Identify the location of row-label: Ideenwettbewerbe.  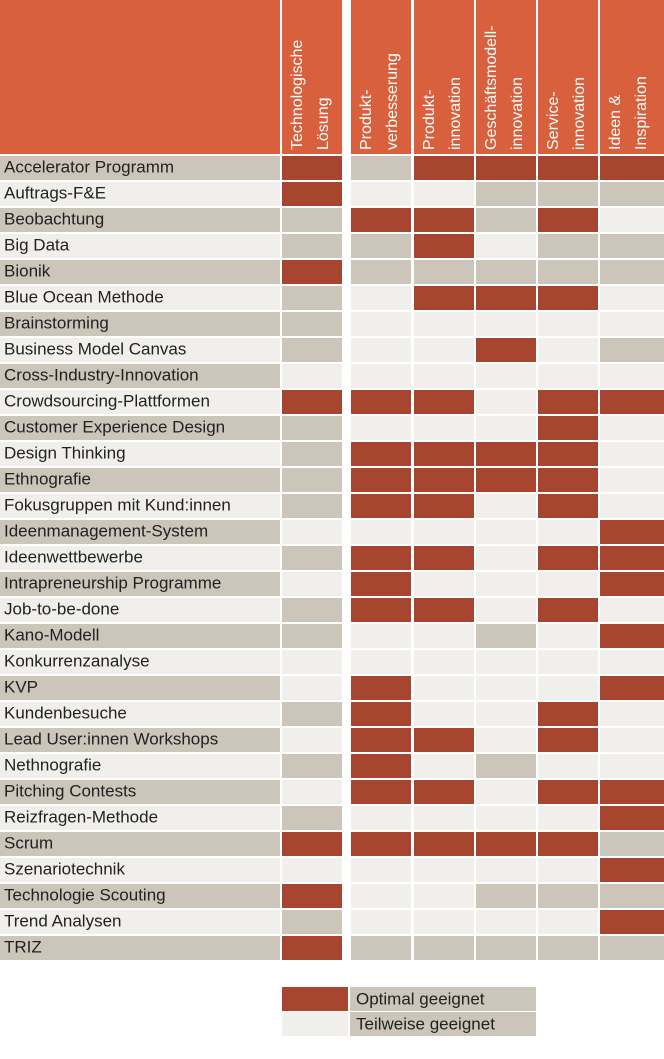
(73, 556).